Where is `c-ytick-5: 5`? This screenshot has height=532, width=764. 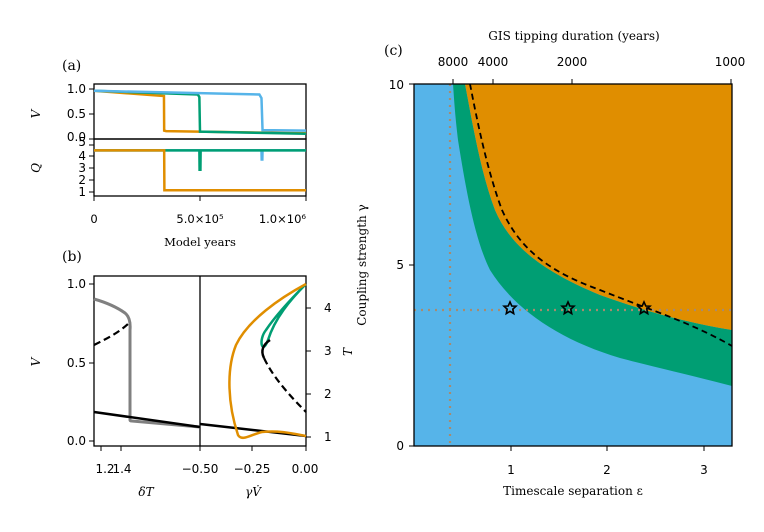
c-ytick-5: 5 is located at coordinates (400, 265).